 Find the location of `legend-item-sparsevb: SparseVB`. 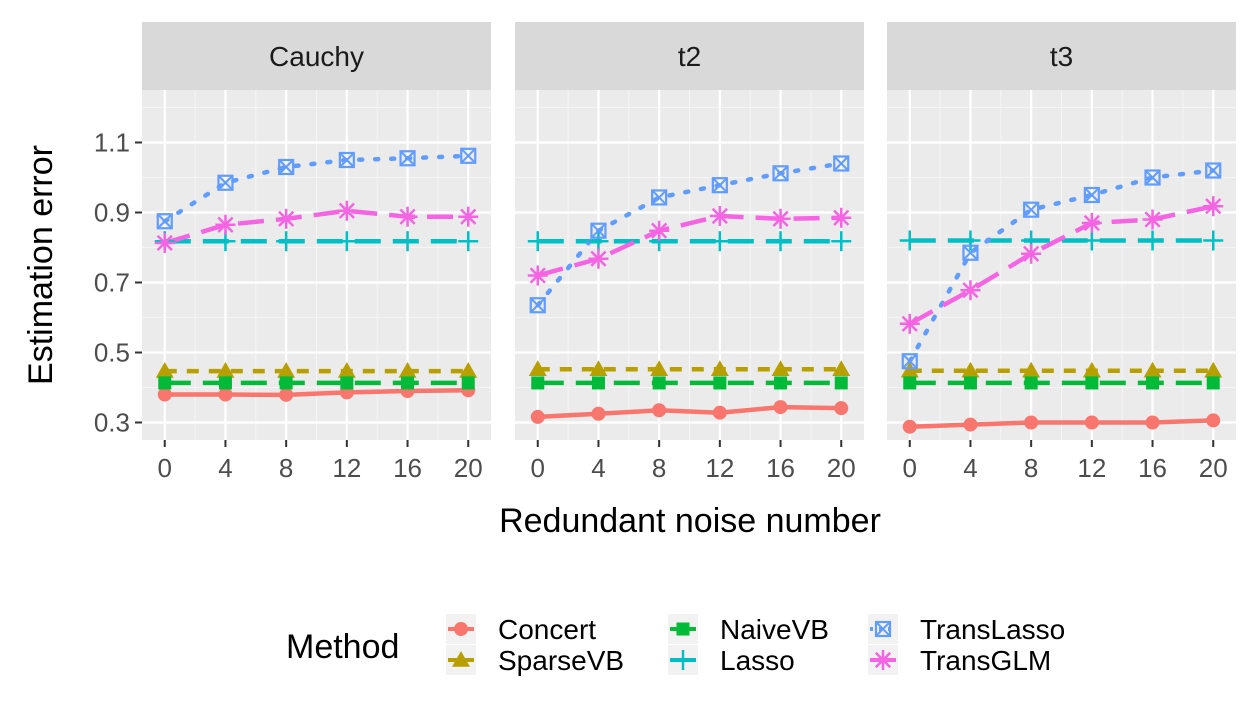

legend-item-sparsevb: SparseVB is located at coordinates (535, 660).